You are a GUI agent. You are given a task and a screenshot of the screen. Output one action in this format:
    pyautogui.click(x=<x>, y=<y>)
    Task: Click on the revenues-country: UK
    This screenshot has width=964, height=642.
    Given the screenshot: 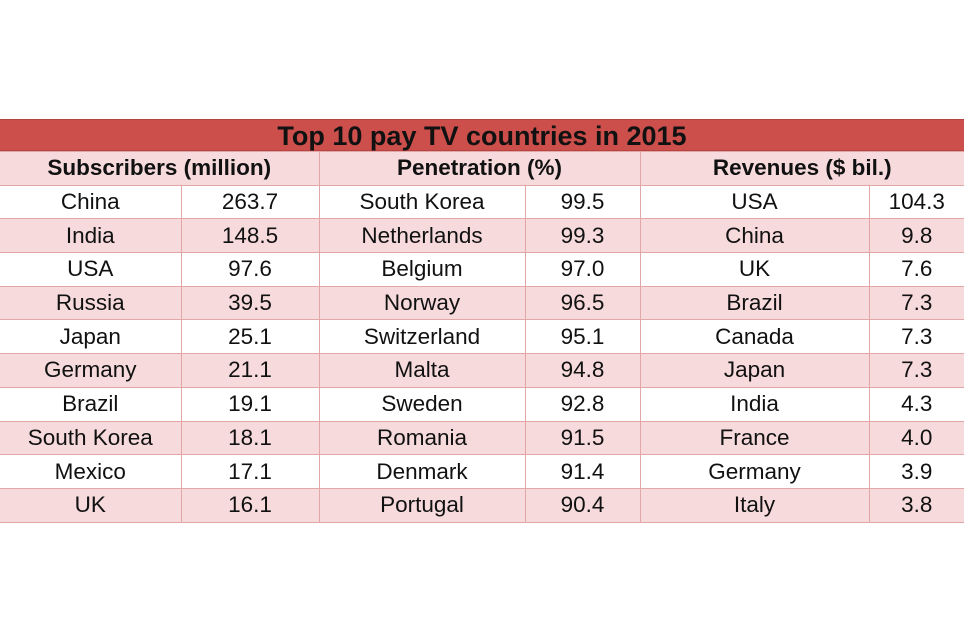 What is the action you would take?
    pyautogui.click(x=754, y=269)
    